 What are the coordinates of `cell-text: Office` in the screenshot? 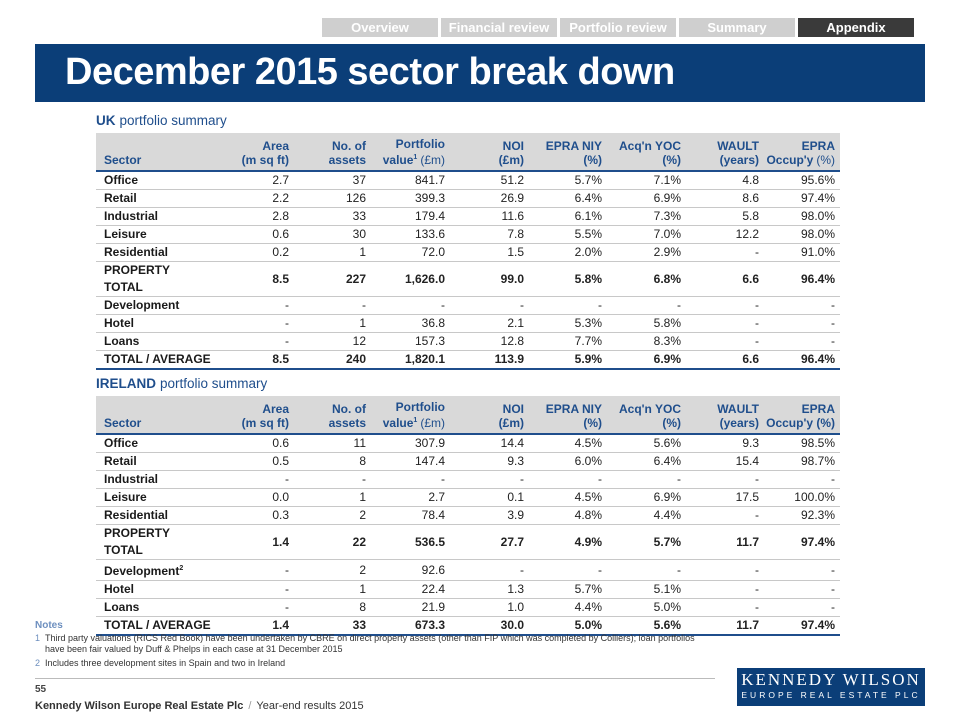 It's located at (121, 180).